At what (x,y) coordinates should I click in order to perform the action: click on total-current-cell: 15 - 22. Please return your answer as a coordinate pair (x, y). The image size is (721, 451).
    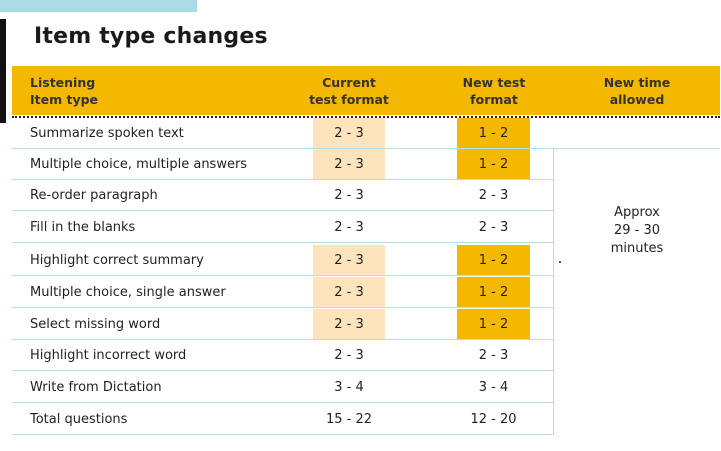
    Looking at the image, I should click on (349, 419).